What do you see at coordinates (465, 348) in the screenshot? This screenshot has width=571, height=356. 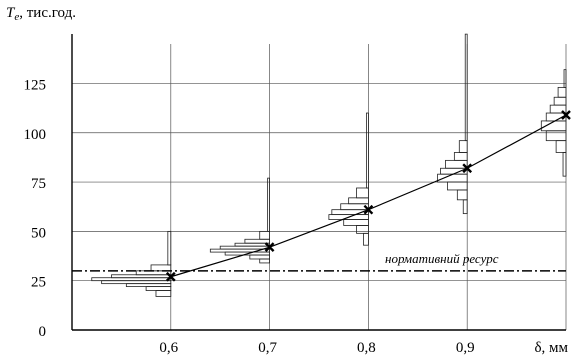 I see `x-tick-label-3: 0,9` at bounding box center [465, 348].